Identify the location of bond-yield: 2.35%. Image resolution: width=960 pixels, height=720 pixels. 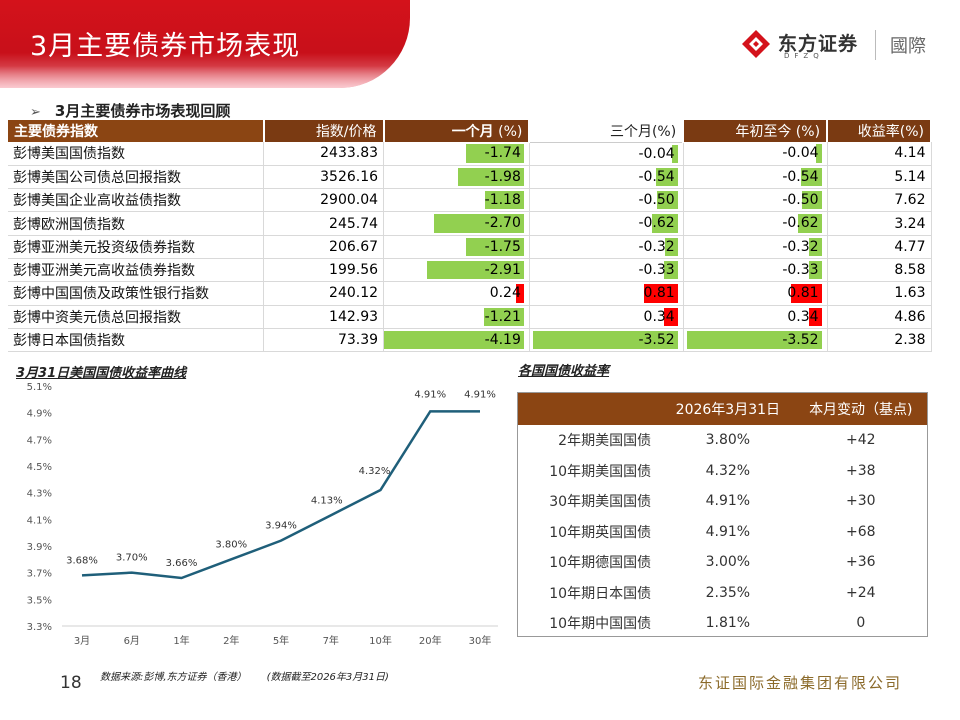
(728, 592).